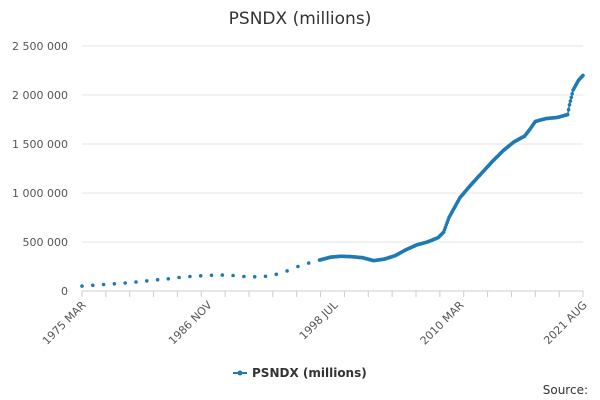 The image size is (600, 400). What do you see at coordinates (565, 323) in the screenshot?
I see `x-tick-label: 2021 AUG` at bounding box center [565, 323].